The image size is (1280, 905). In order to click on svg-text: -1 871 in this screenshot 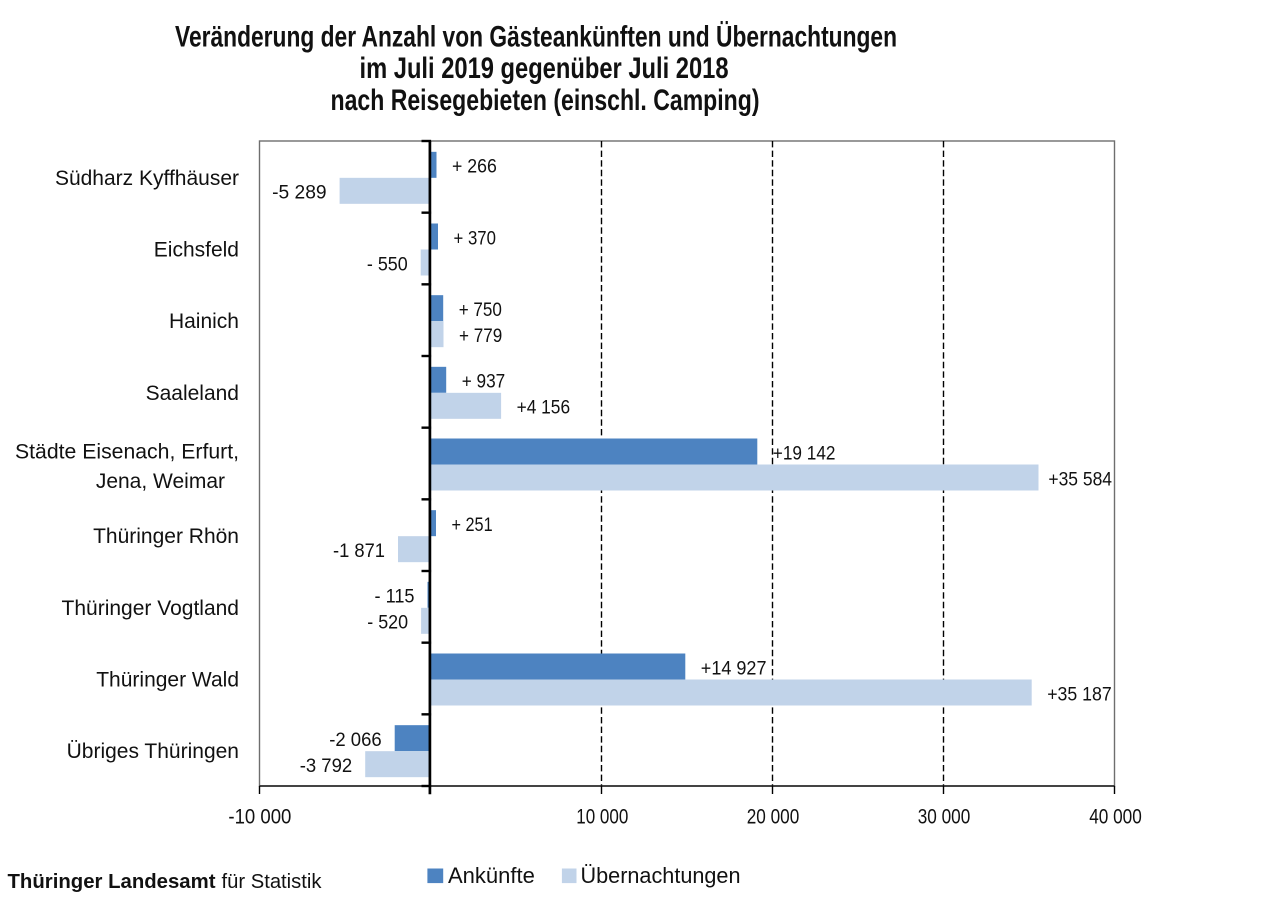, I will do `click(359, 551)`.